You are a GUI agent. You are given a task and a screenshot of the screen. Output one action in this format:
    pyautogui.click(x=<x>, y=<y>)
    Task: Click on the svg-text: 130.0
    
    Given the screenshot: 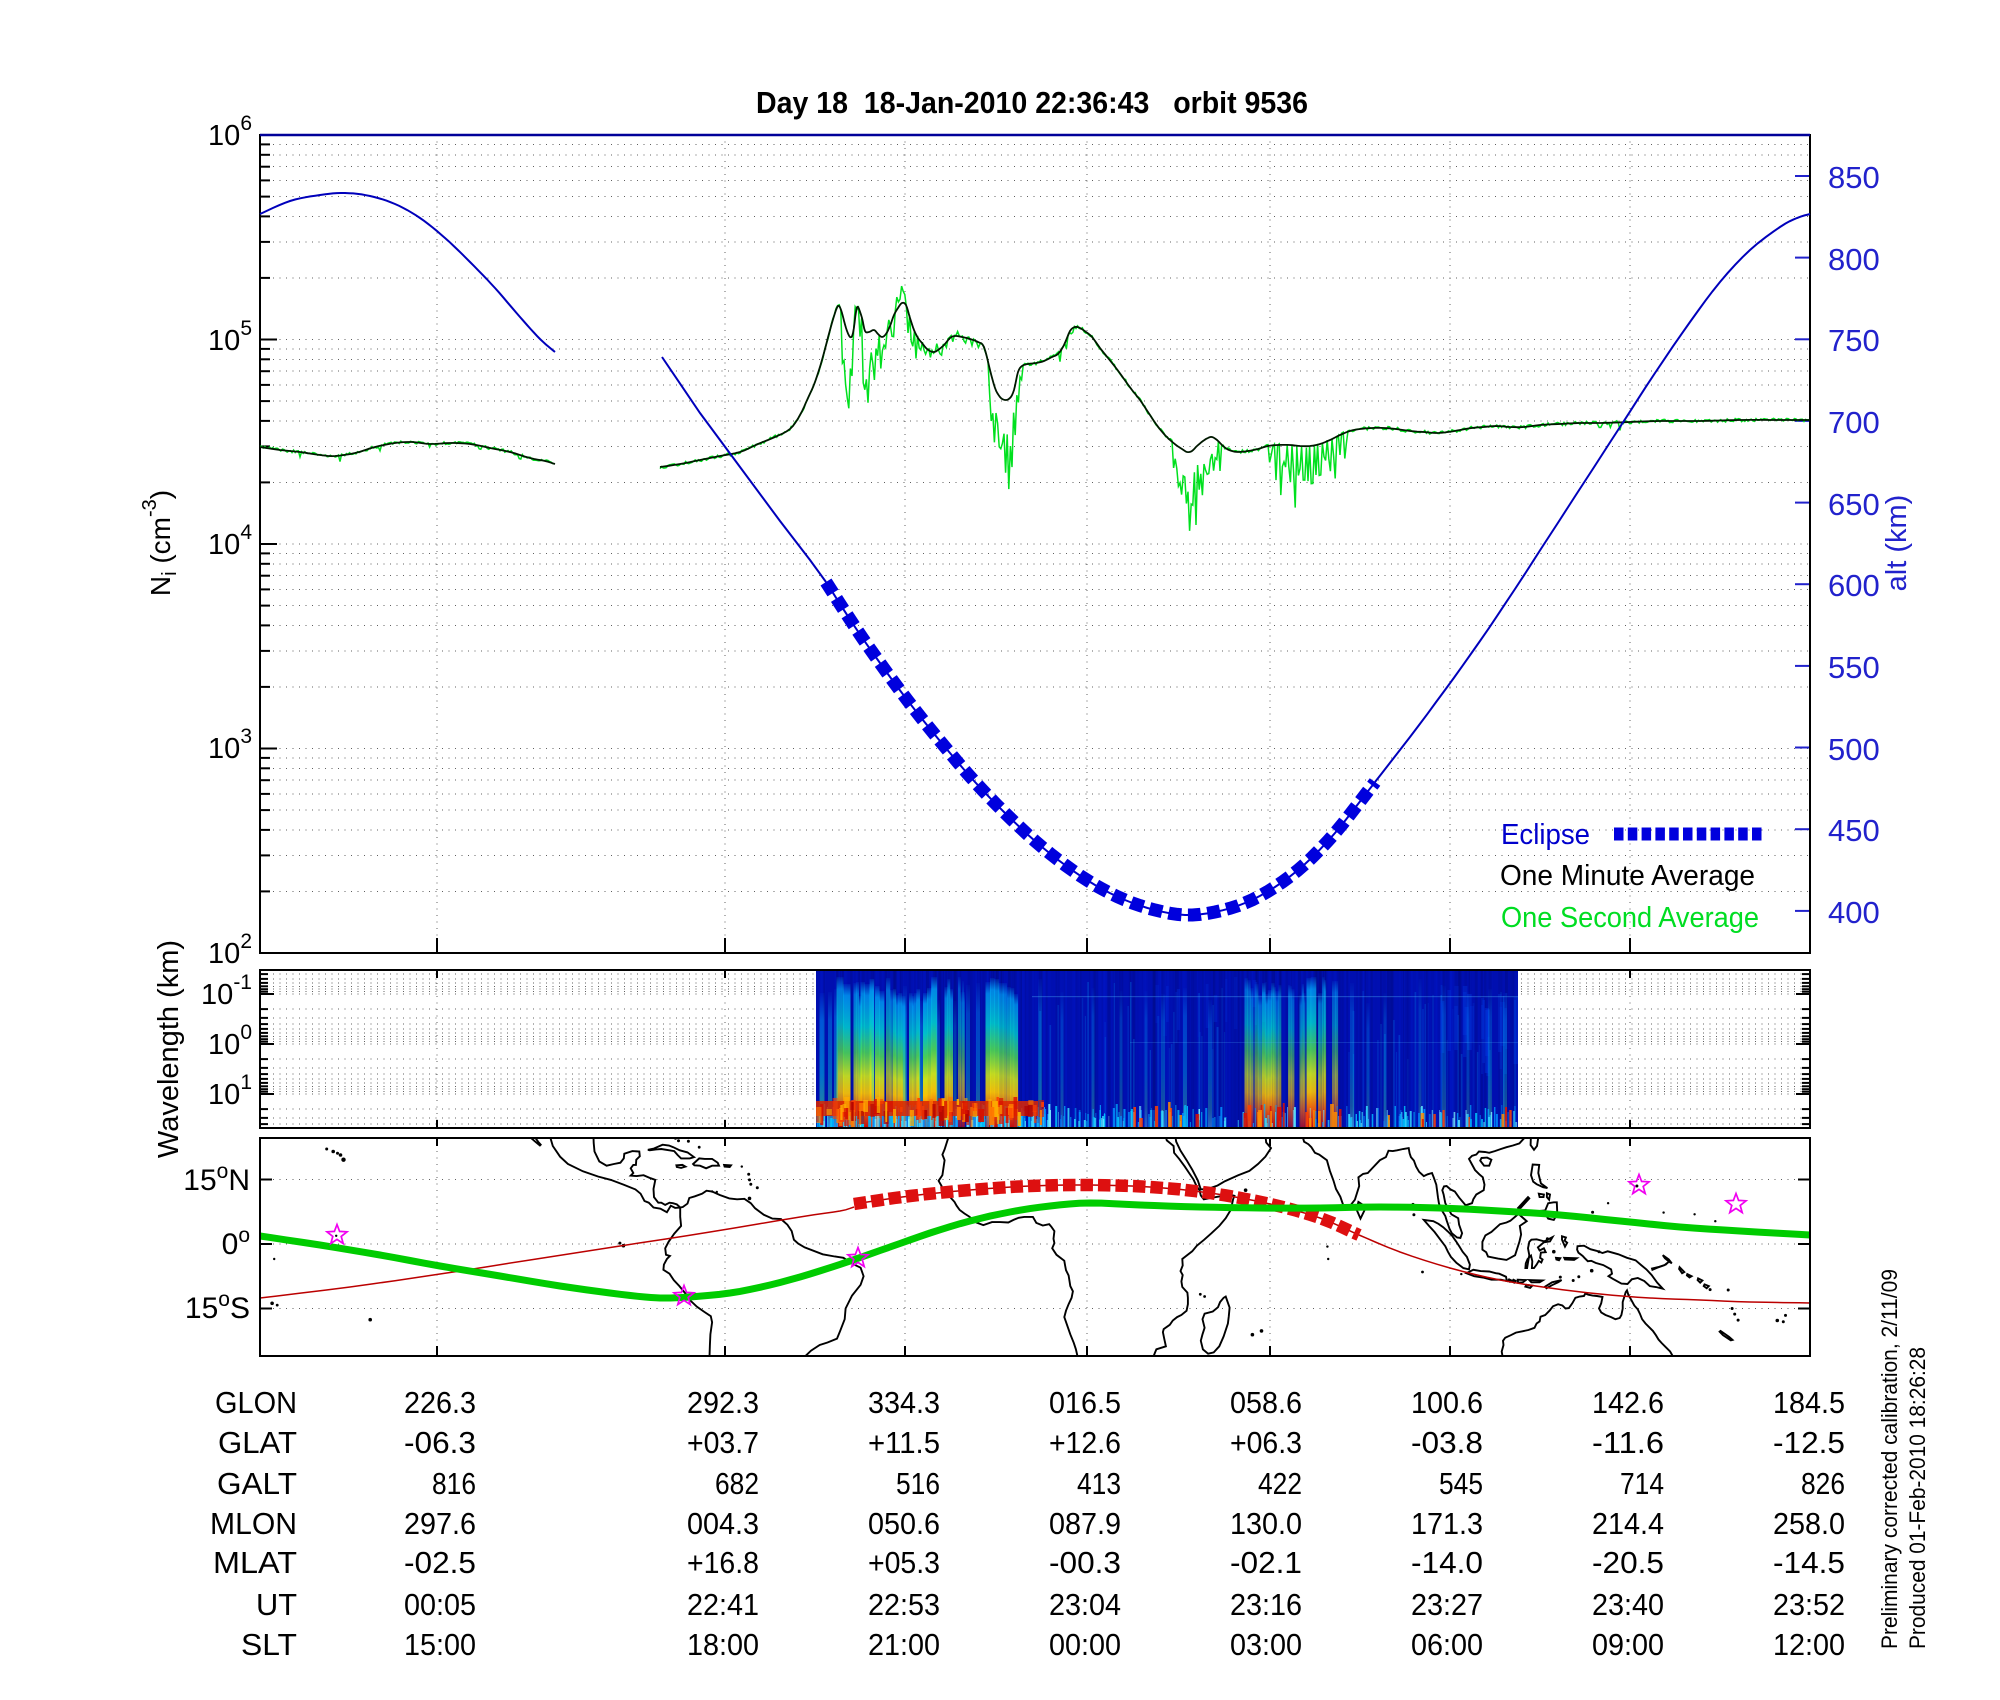 What is the action you would take?
    pyautogui.click(x=1266, y=1523)
    